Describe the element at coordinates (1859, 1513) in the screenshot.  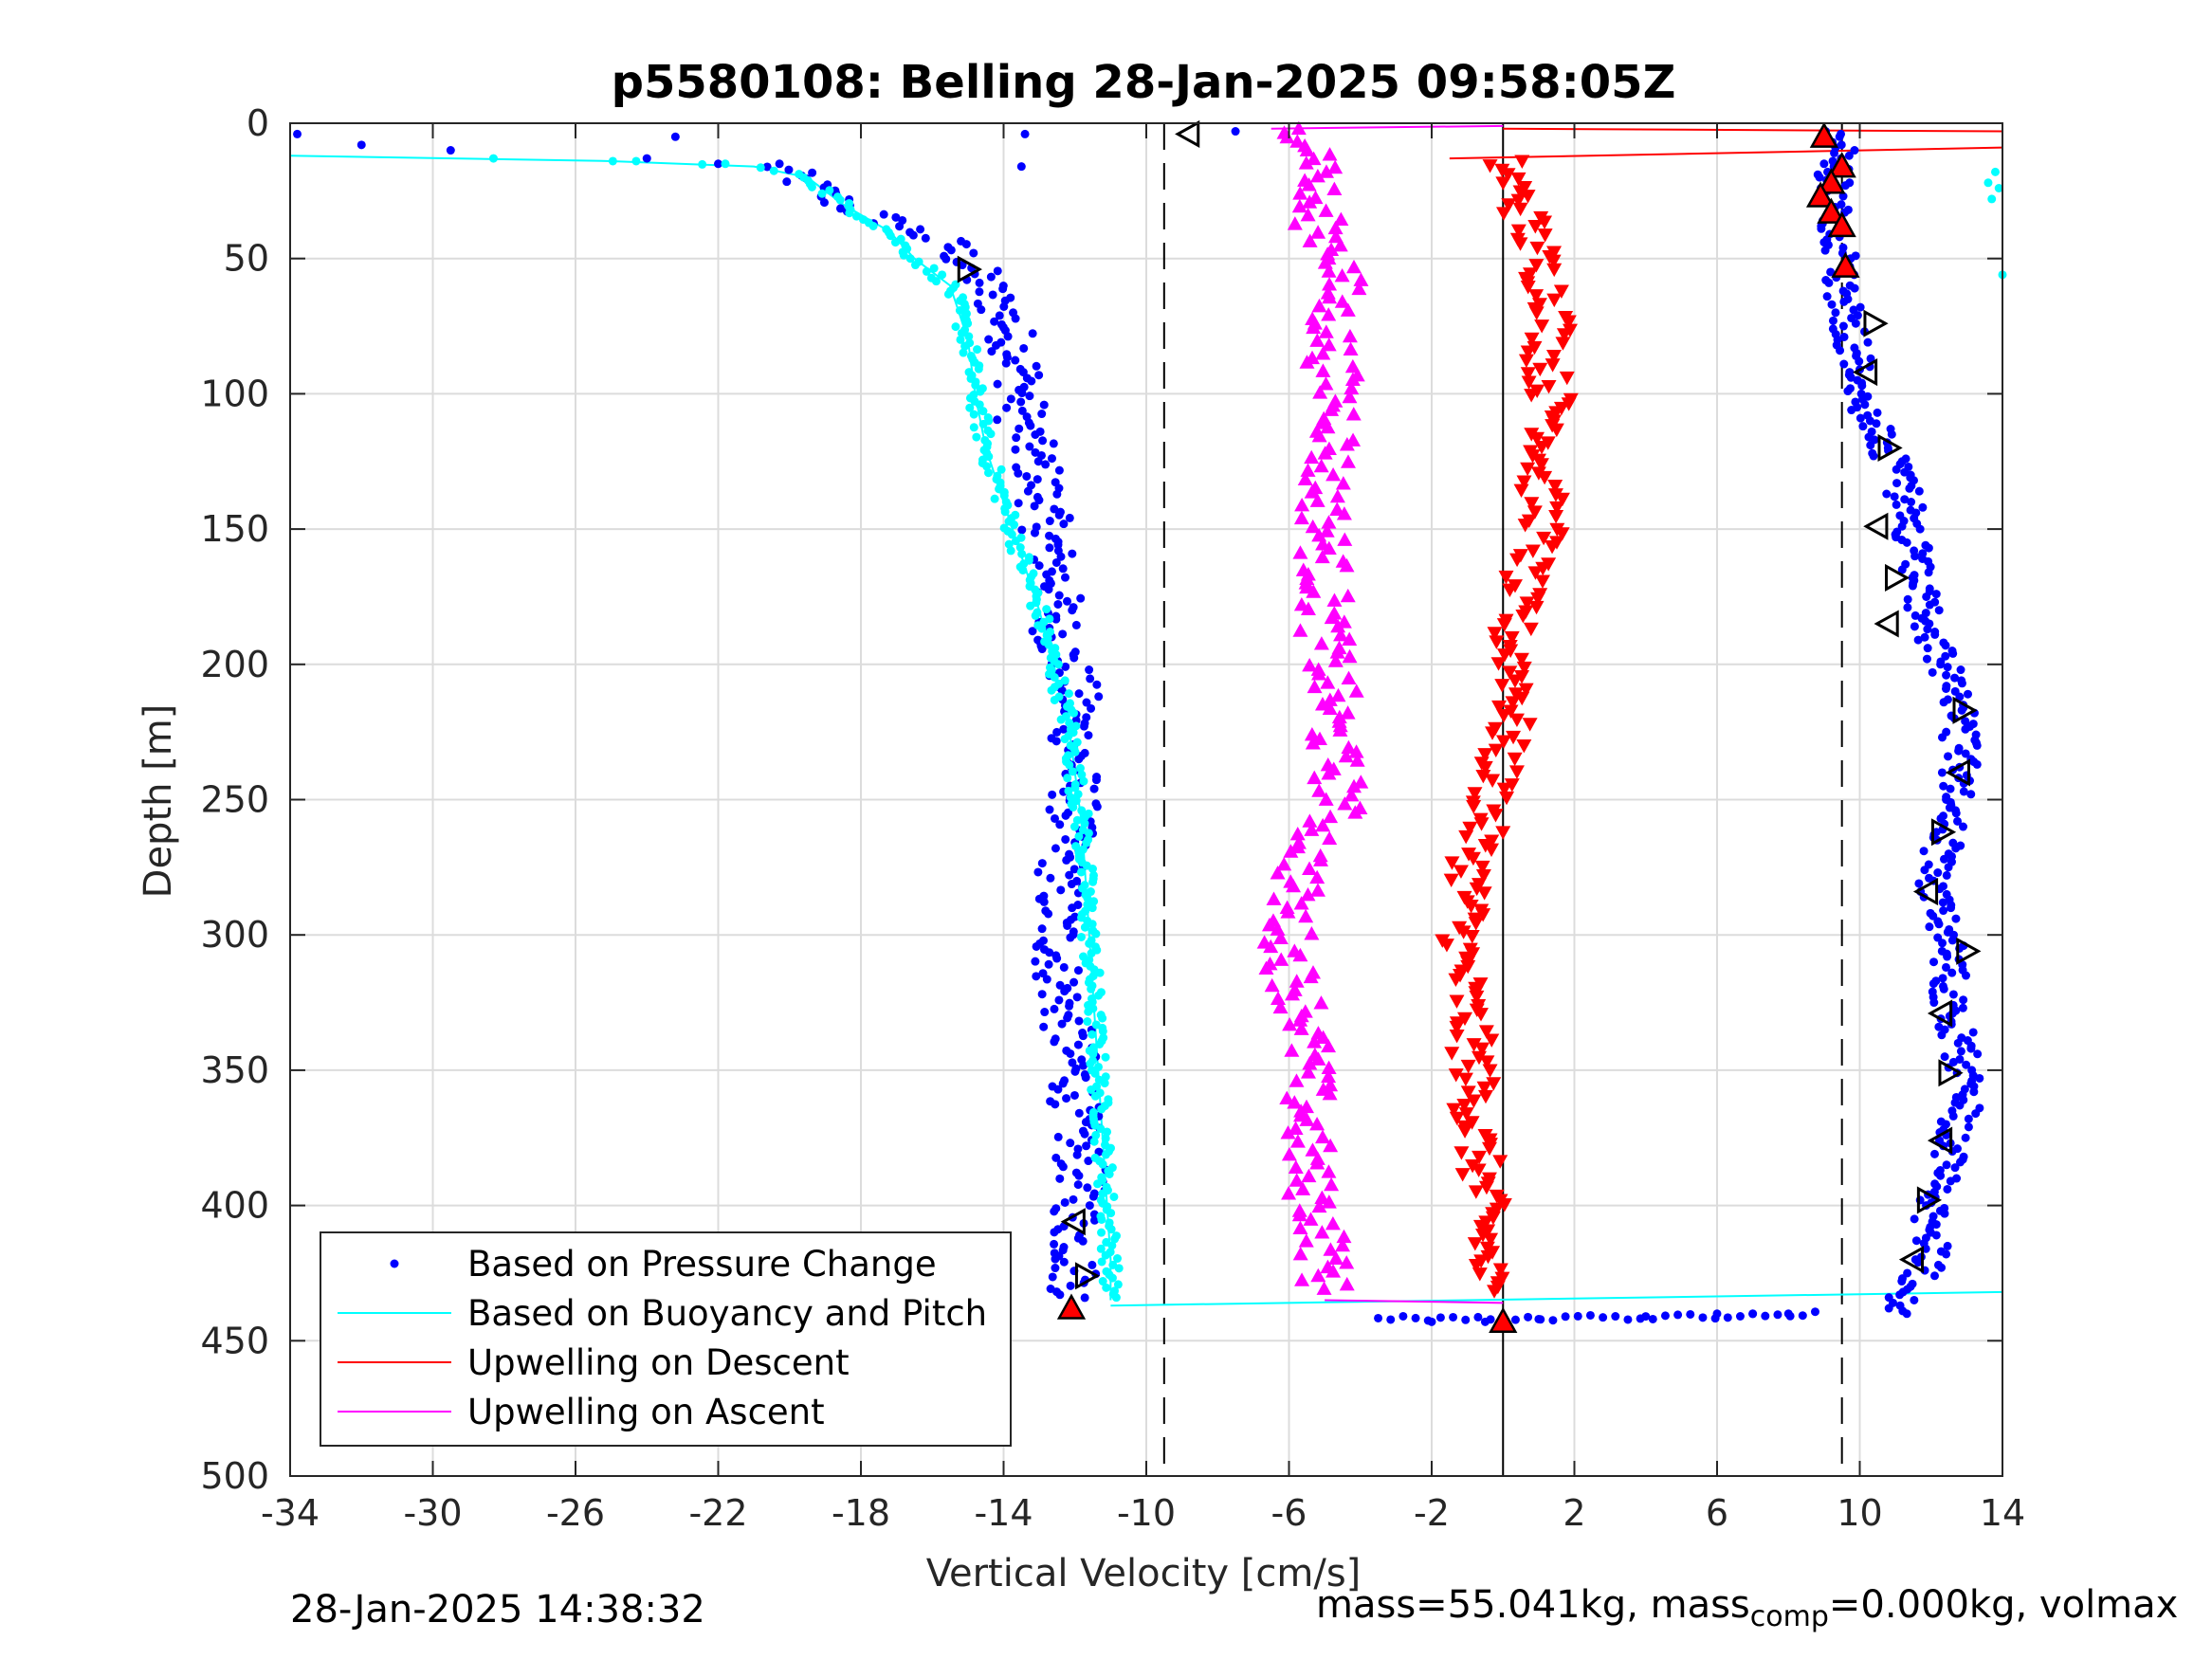
I see `x-tick-label: 10` at that location.